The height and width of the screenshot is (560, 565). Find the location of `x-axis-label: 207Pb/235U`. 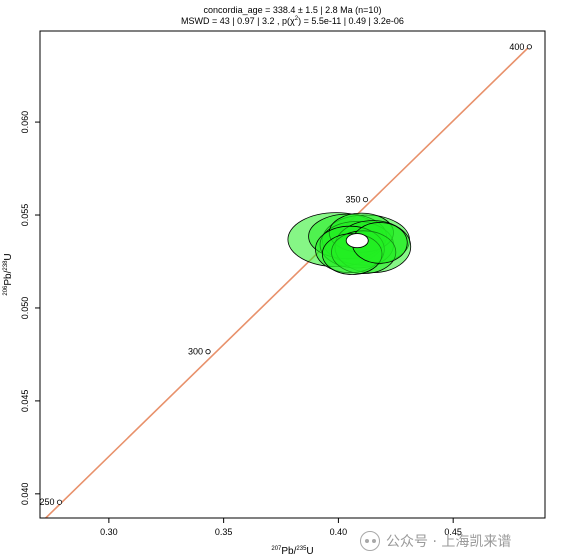

x-axis-label: 207Pb/235U is located at coordinates (292, 551).